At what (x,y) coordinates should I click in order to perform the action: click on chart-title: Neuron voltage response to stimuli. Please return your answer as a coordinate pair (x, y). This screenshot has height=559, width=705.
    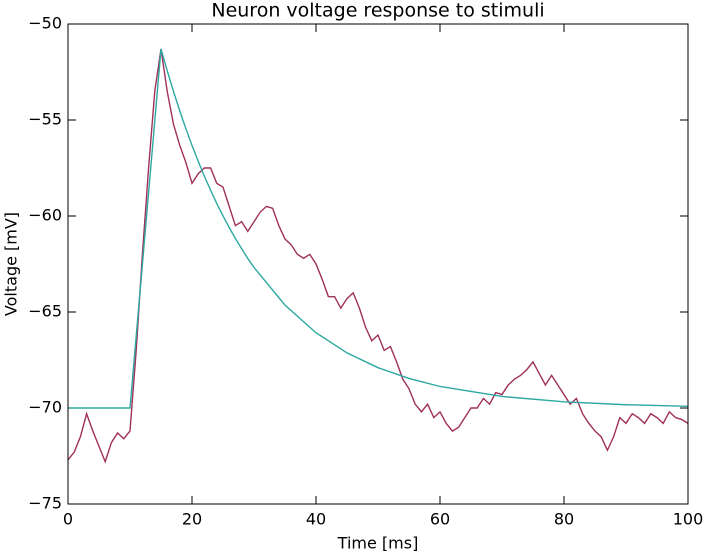
    Looking at the image, I should click on (377, 11).